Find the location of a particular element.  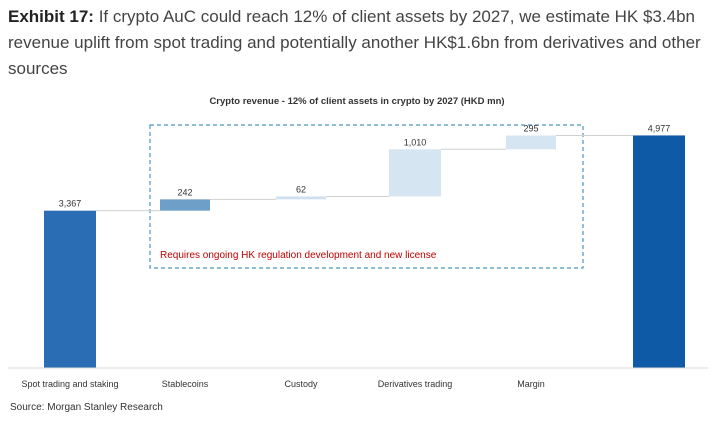

value-label-3: 62 is located at coordinates (301, 189).